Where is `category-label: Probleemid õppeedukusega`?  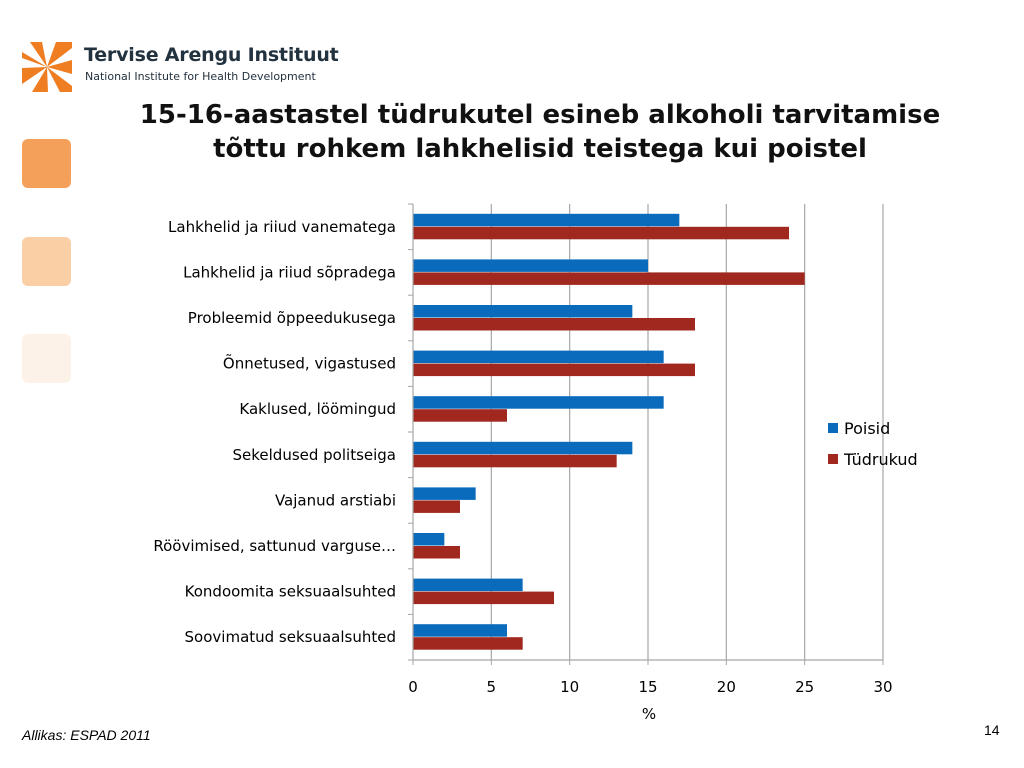
category-label: Probleemid õppeedukusega is located at coordinates (292, 318).